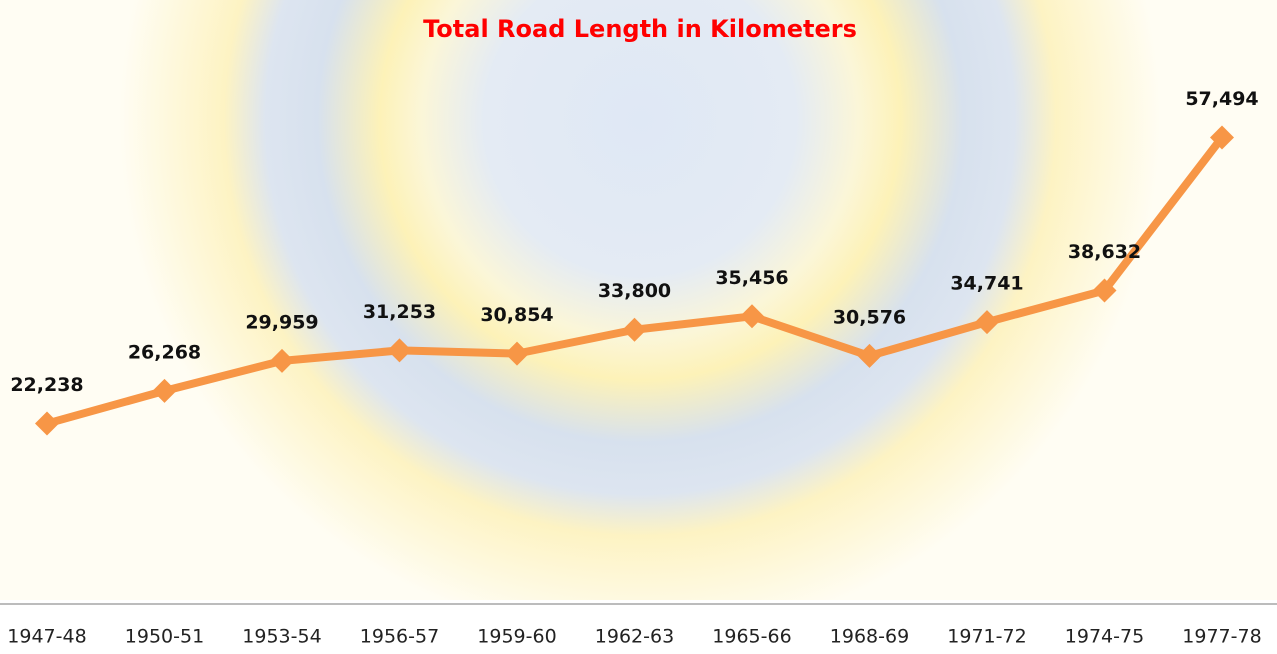 The width and height of the screenshot is (1277, 654). Describe the element at coordinates (869, 637) in the screenshot. I see `x-tick-label: 1968-69` at that location.